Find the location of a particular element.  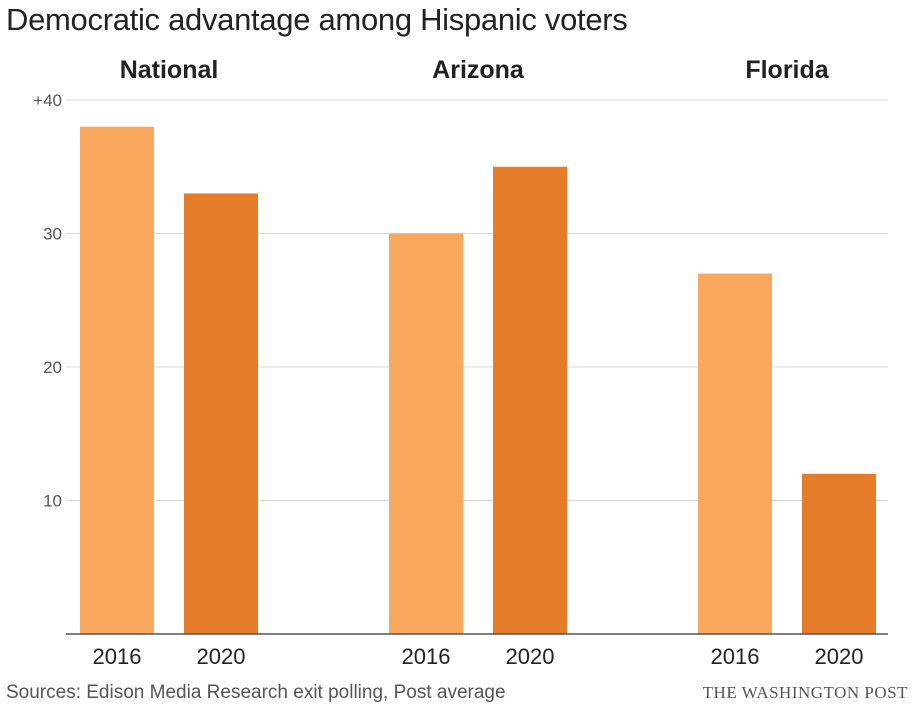

bar-arizona-2016 is located at coordinates (426, 433).